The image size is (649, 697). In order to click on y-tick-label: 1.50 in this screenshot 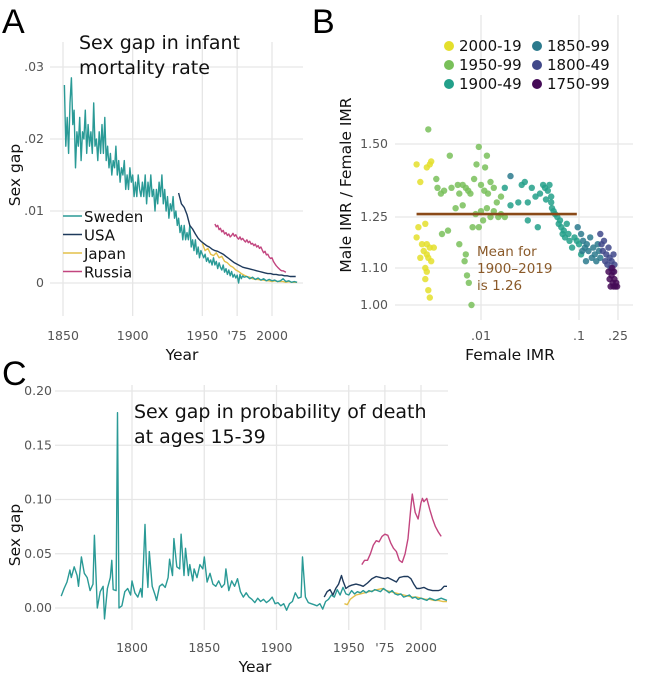, I will do `click(374, 143)`.